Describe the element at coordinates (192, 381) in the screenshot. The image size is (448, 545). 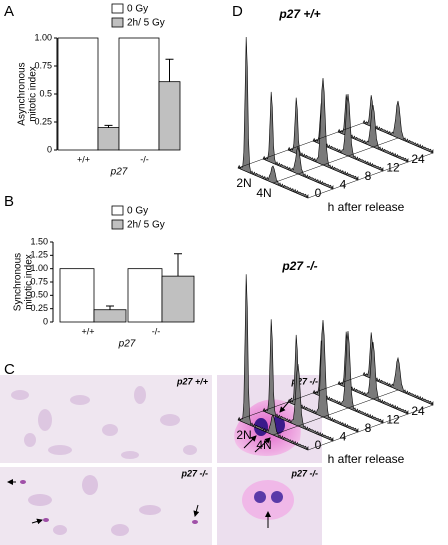
I see `image-label: p27 +/+` at that location.